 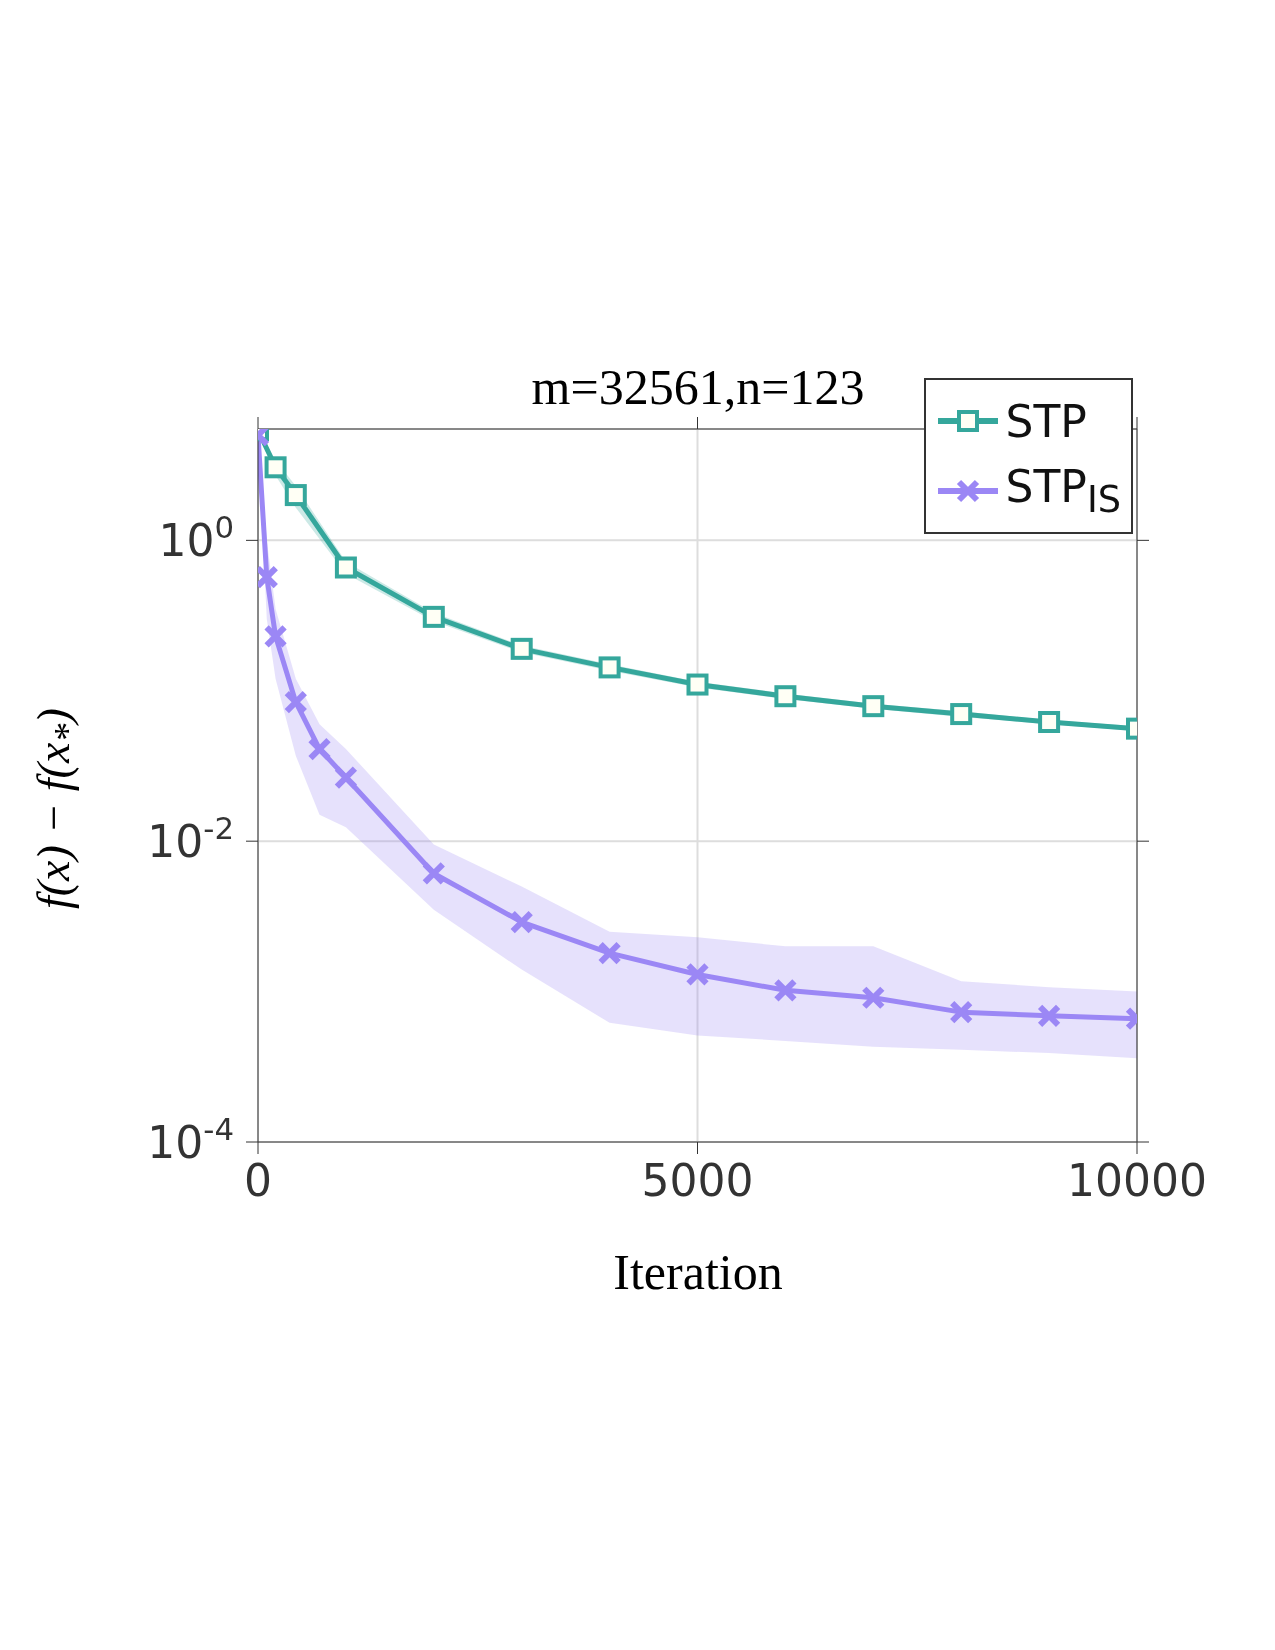 What do you see at coordinates (1063, 491) in the screenshot?
I see `legend-label: STP$_{IS}$` at bounding box center [1063, 491].